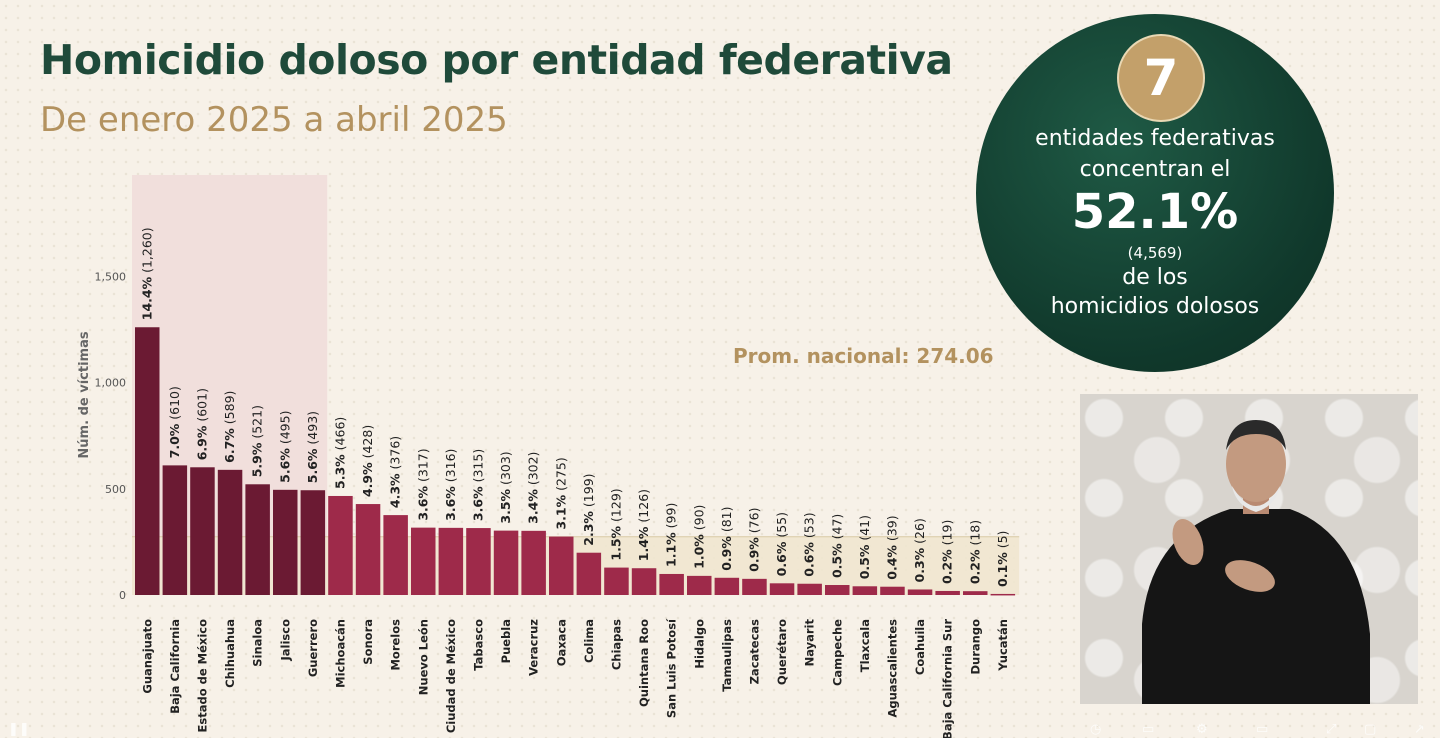 This screenshot has height=738, width=1440. Describe the element at coordinates (1370, 729) in the screenshot. I see `window-icon: ▢` at that location.